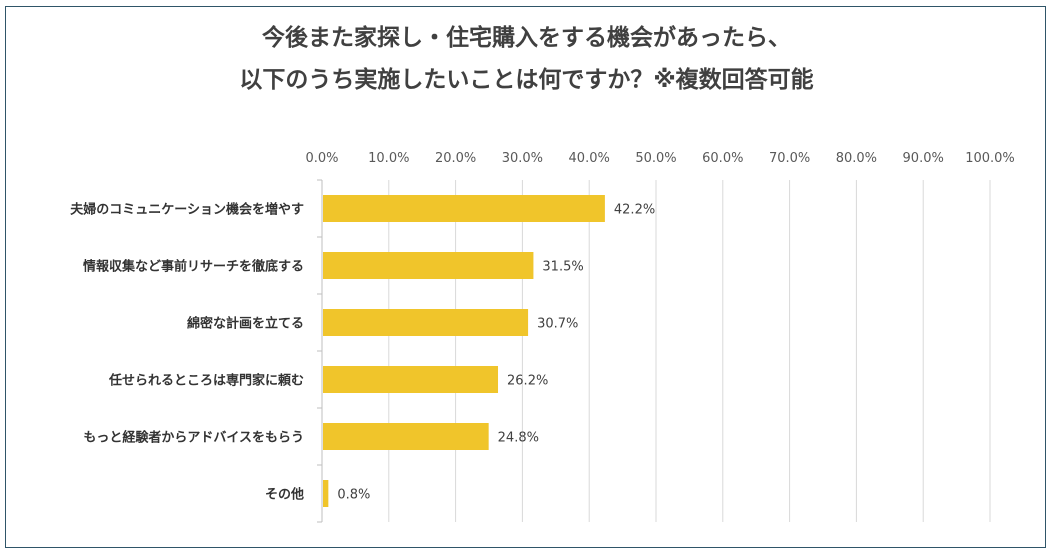 This screenshot has height=556, width=1053. What do you see at coordinates (527, 381) in the screenshot?
I see `data-label: 26.2%` at bounding box center [527, 381].